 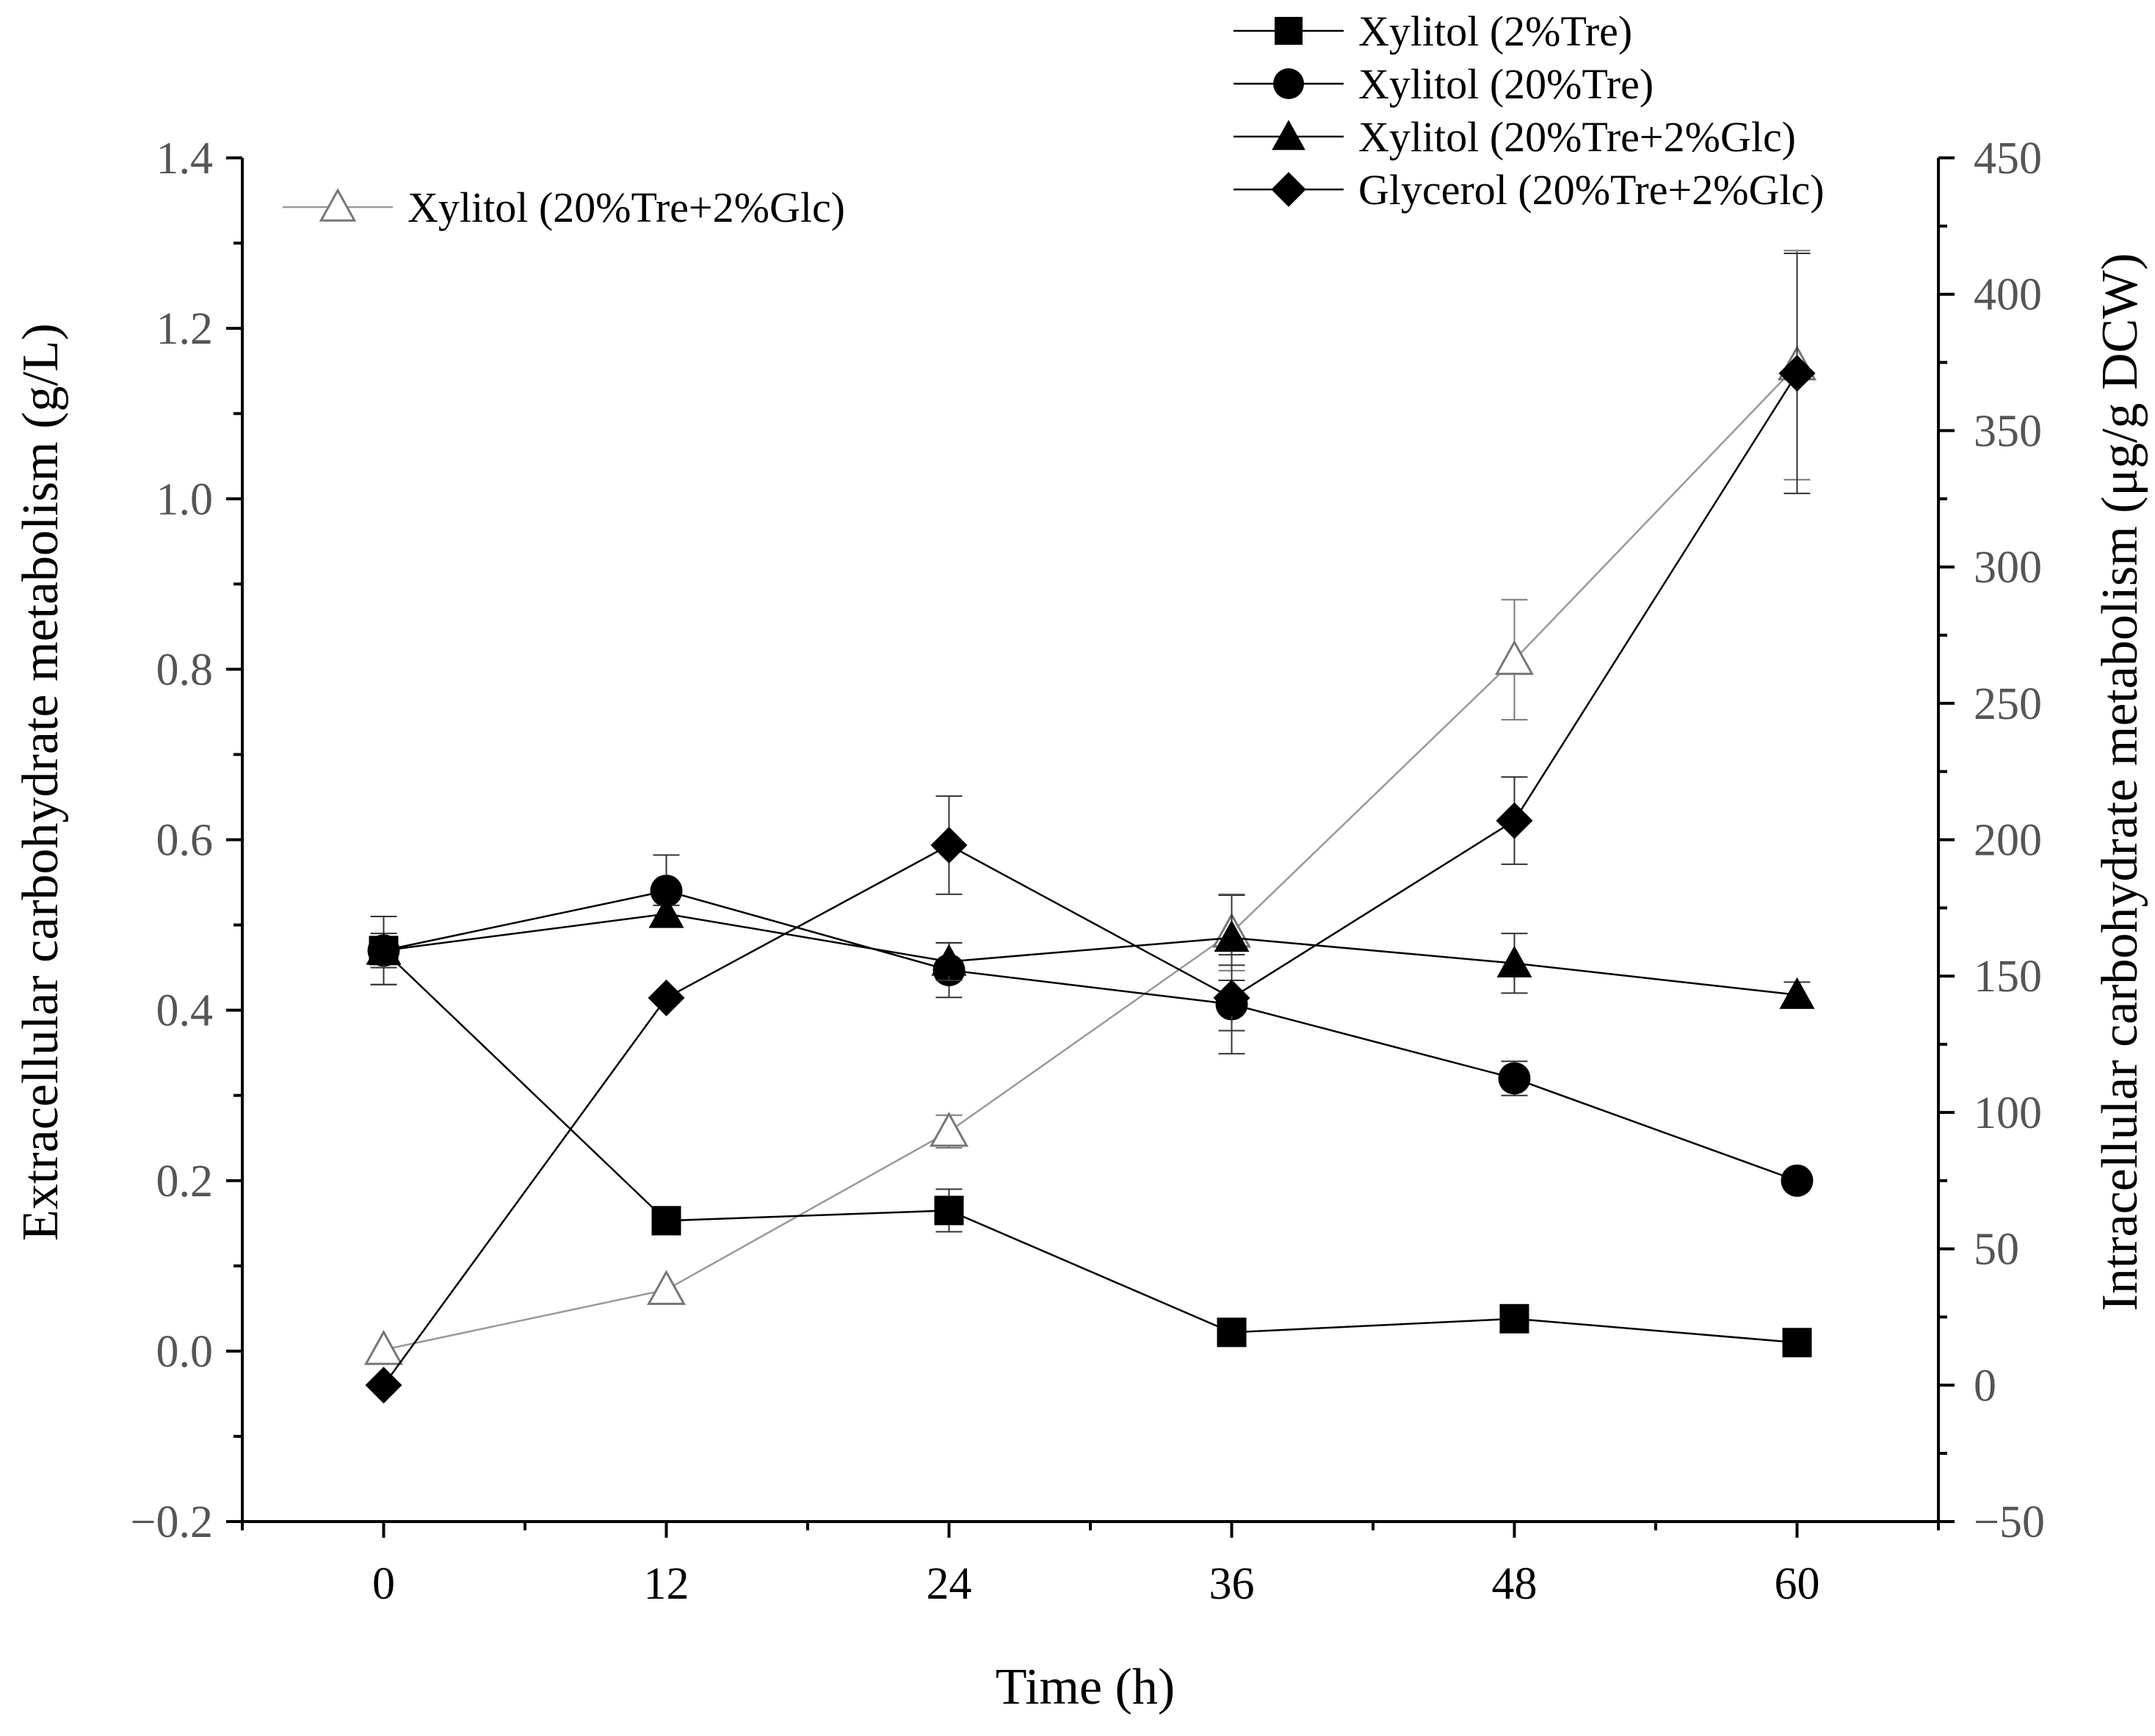 I want to click on y-right-tick-label: 100, so click(x=2008, y=1113).